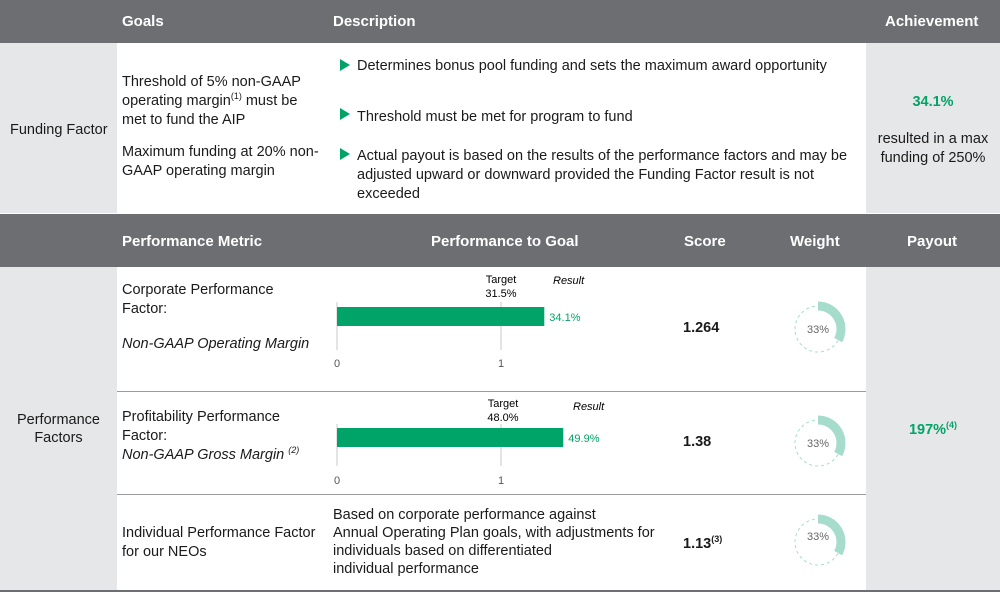 The height and width of the screenshot is (593, 1000). I want to click on funding-achievement-value: 34.1%, so click(933, 102).